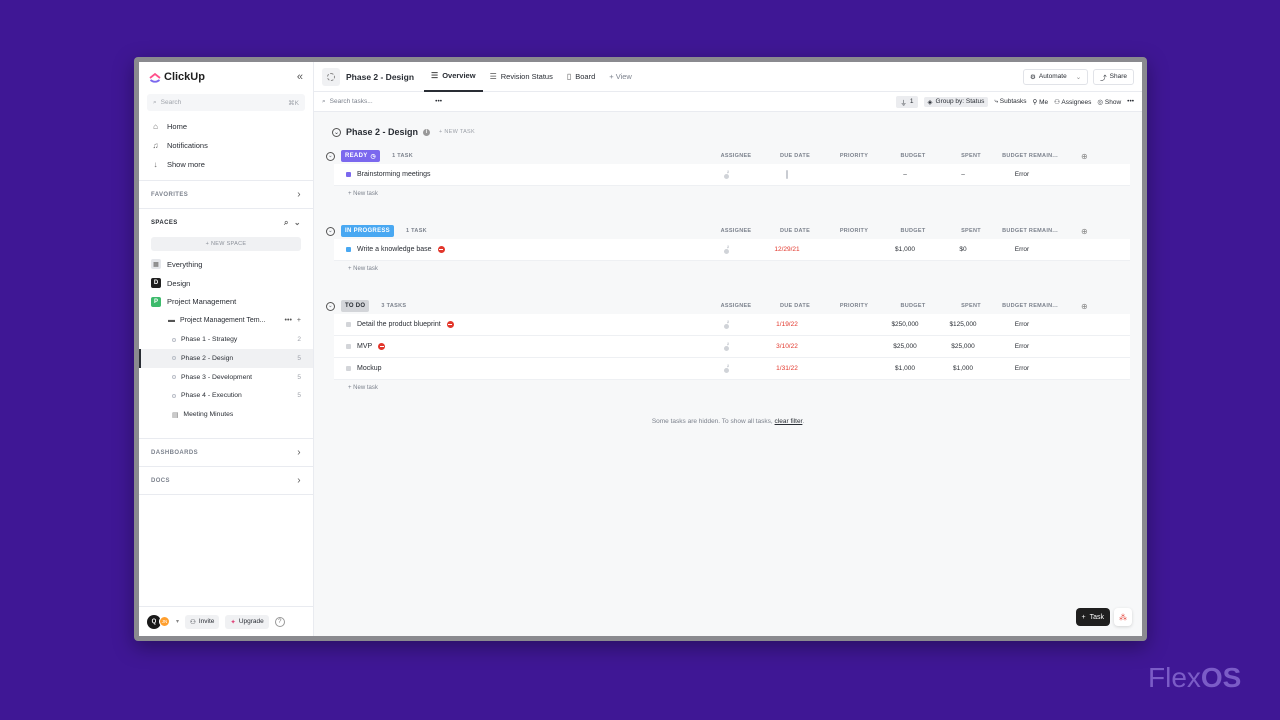 This screenshot has width=1280, height=720. I want to click on spent-cell: $1,000, so click(963, 368).